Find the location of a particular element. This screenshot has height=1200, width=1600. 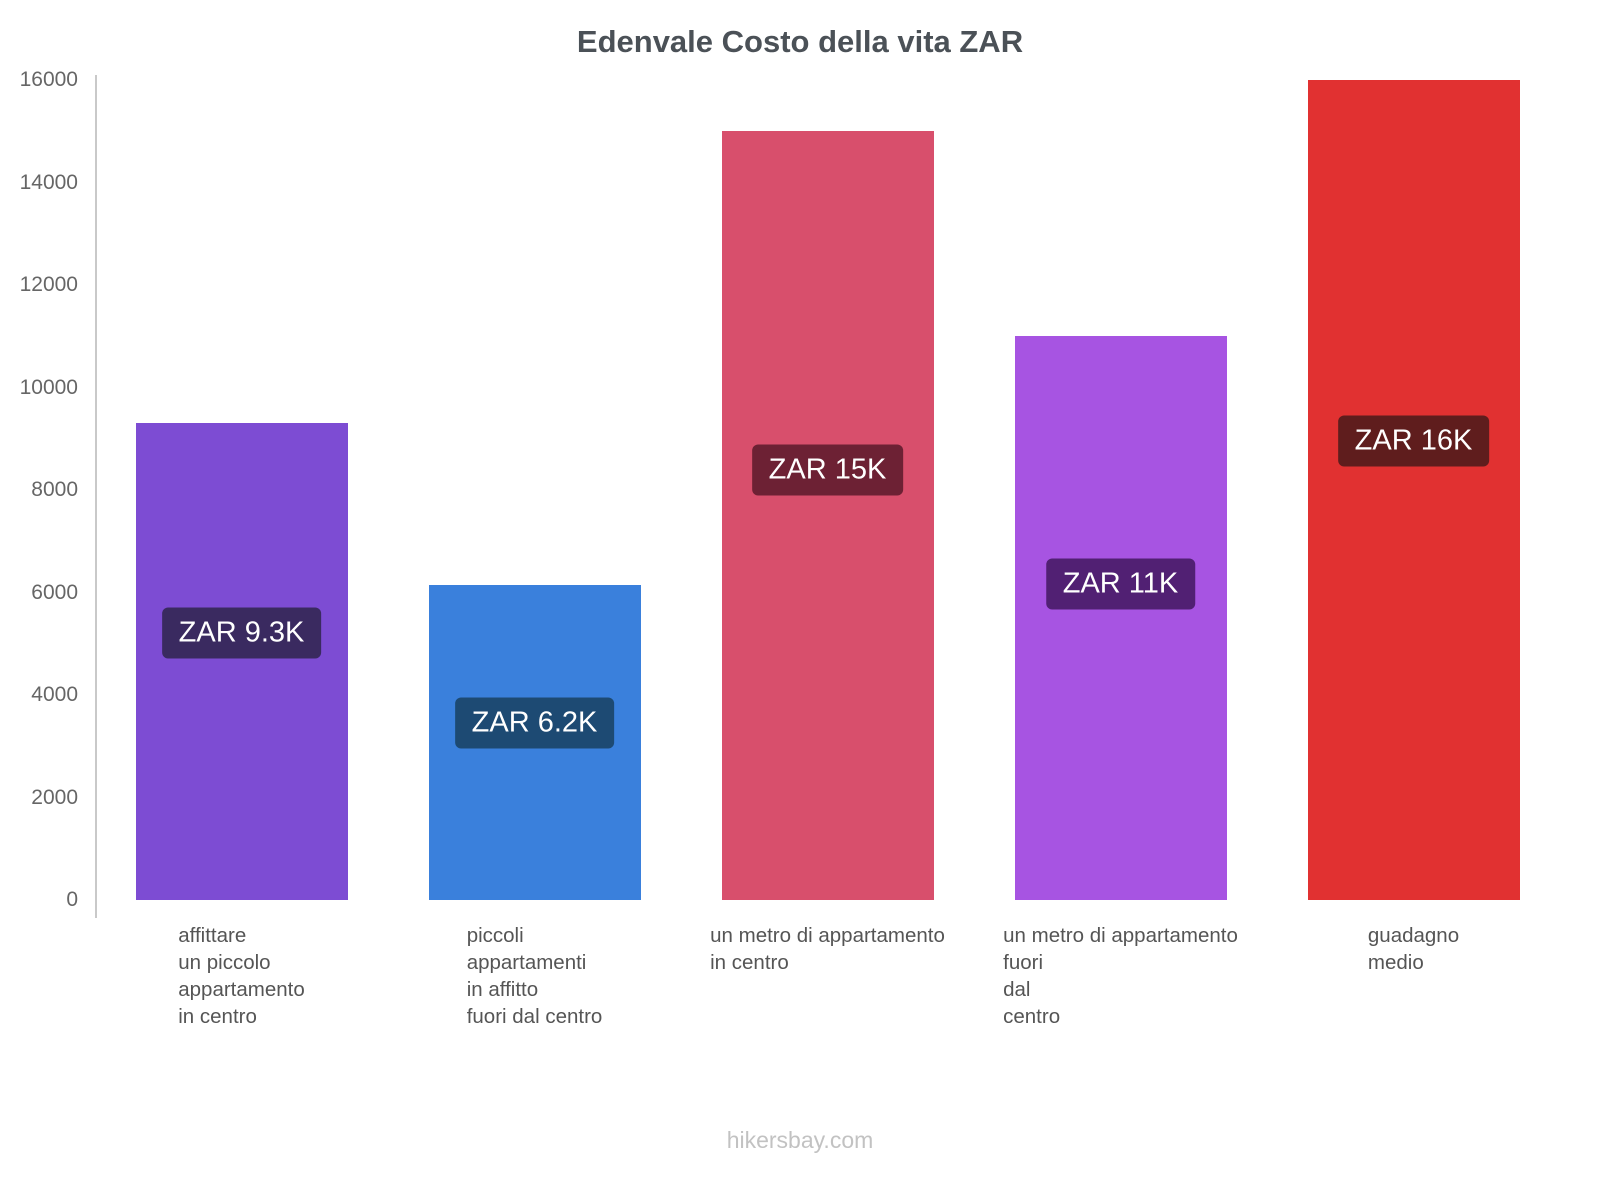

x-axis-label-line: guadagno is located at coordinates (1413, 935).